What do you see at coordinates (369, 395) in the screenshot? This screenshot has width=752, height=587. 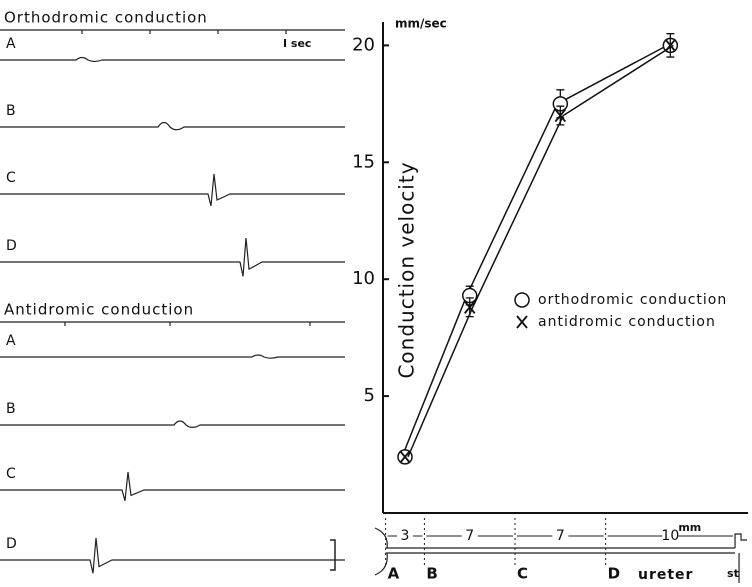 I see `y-tick-label: 5` at bounding box center [369, 395].